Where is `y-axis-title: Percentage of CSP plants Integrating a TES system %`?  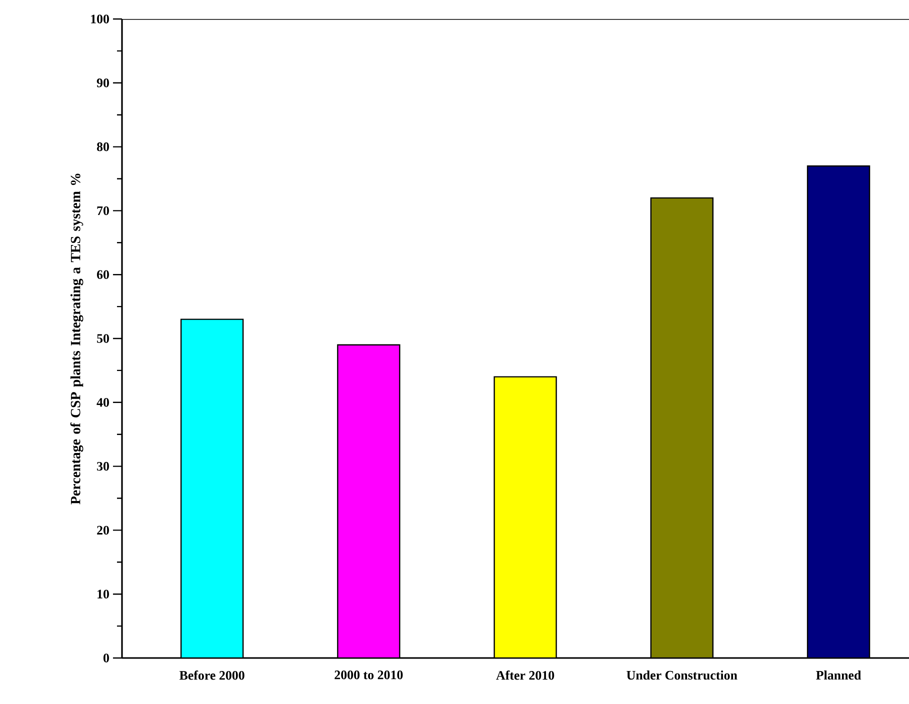 y-axis-title: Percentage of CSP plants Integrating a TES system % is located at coordinates (77, 339).